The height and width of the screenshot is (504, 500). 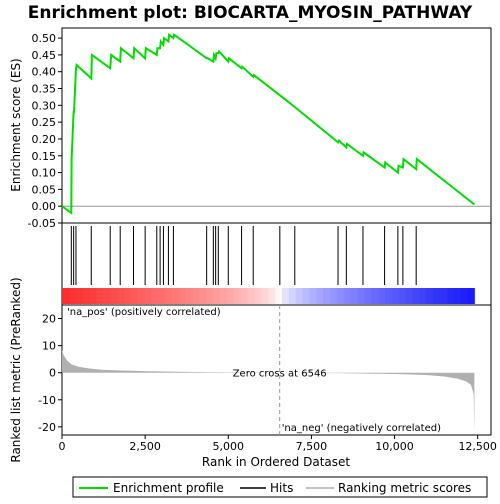 What do you see at coordinates (145, 446) in the screenshot?
I see `rank-x-tick-label: 2,500` at bounding box center [145, 446].